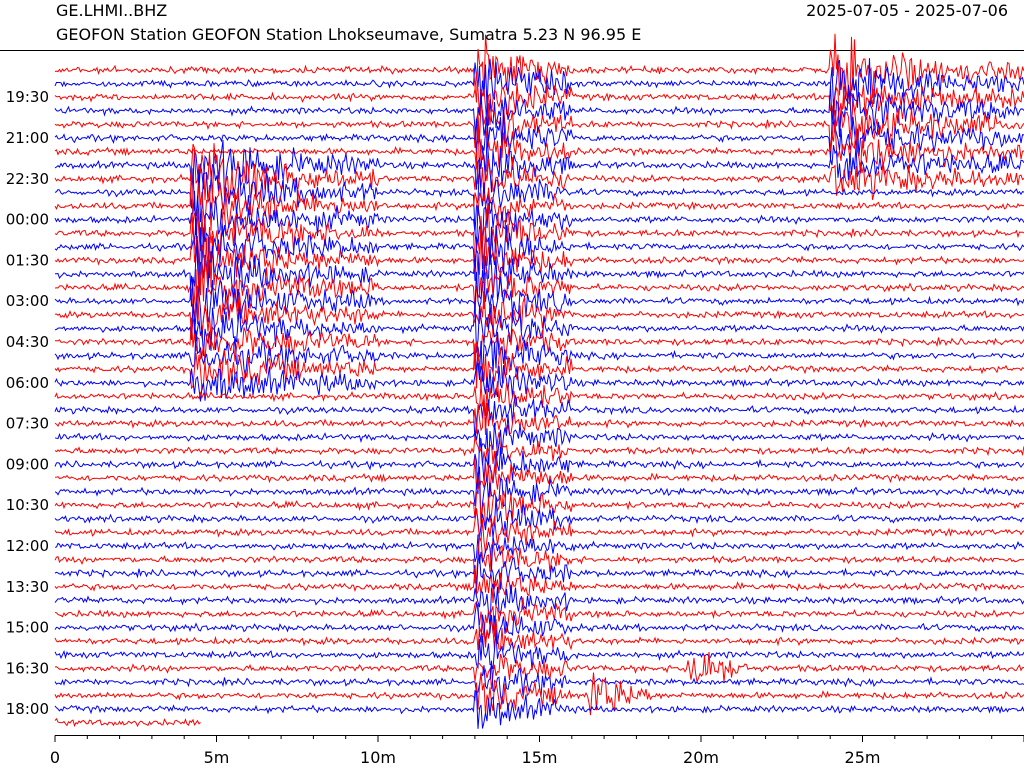 The height and width of the screenshot is (768, 1024). Describe the element at coordinates (540, 757) in the screenshot. I see `x-tick-label: 15m` at that location.